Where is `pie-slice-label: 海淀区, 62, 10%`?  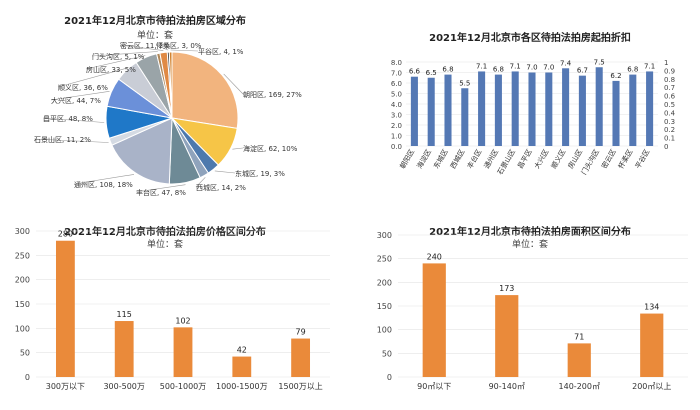
pie-slice-label: 海淀区, 62, 10% is located at coordinates (270, 148).